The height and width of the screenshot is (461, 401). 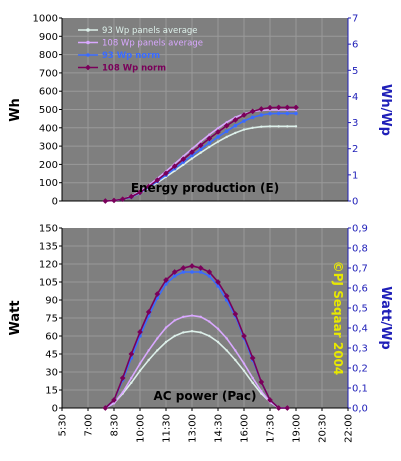 I want to click on bottom-y-tick-label: 150, so click(x=48, y=229).